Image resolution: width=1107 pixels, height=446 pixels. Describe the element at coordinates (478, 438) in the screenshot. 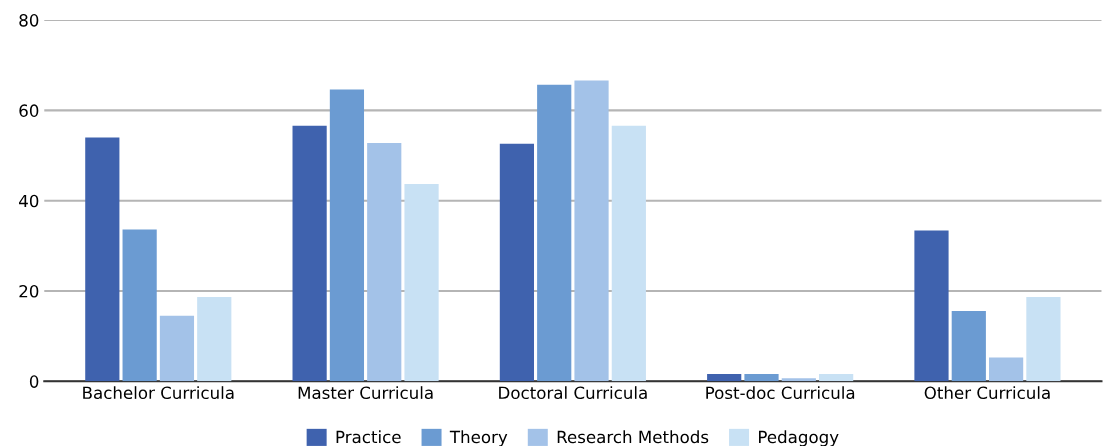

I see `legend-label: Theory` at that location.